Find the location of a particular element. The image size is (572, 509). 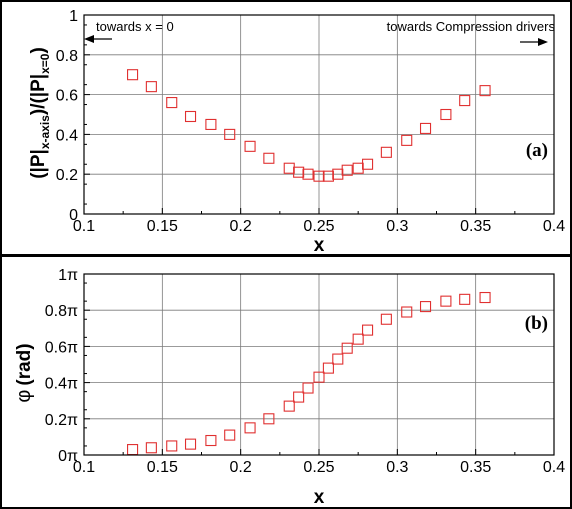

annotation-right: towards Compression drivers is located at coordinates (471, 26).